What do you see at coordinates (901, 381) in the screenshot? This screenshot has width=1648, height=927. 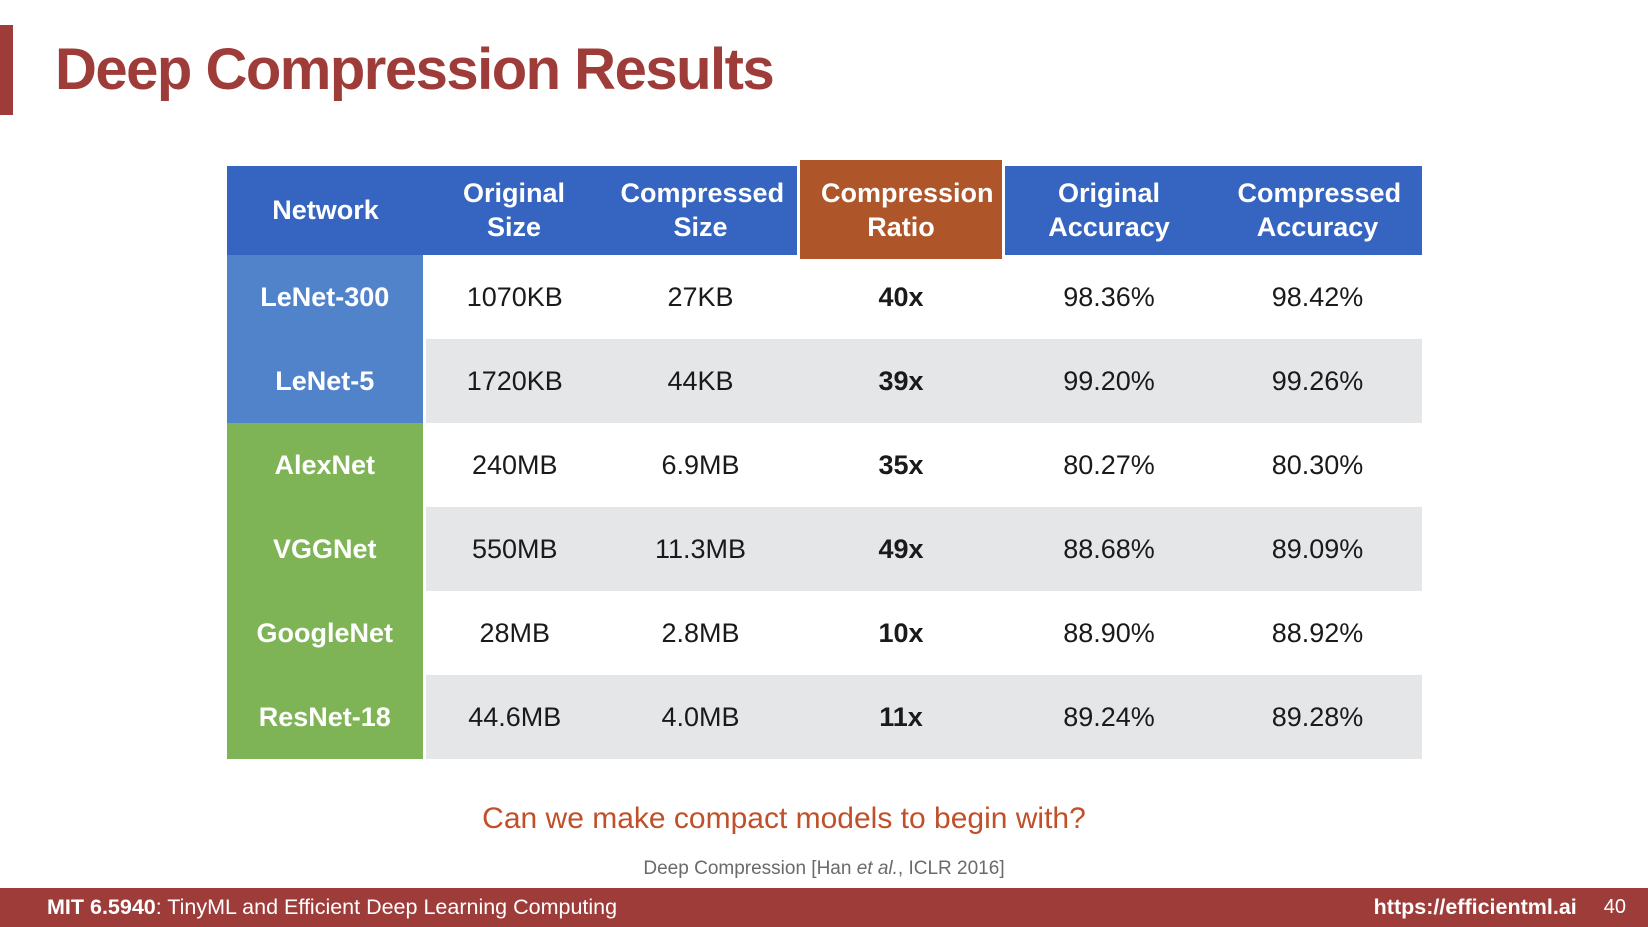 I see `compression-ratio-cell: 39x` at bounding box center [901, 381].